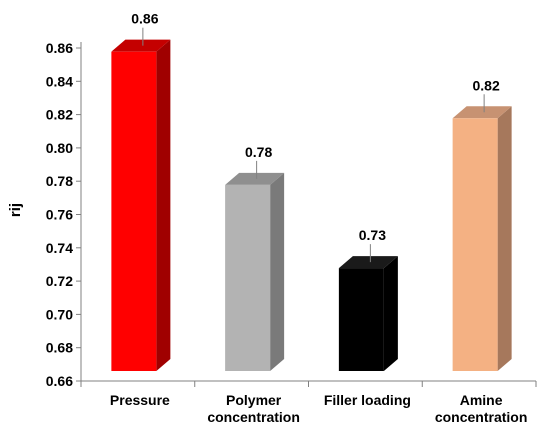 The image size is (550, 432). I want to click on y-tick-label: 0.66, so click(59, 381).